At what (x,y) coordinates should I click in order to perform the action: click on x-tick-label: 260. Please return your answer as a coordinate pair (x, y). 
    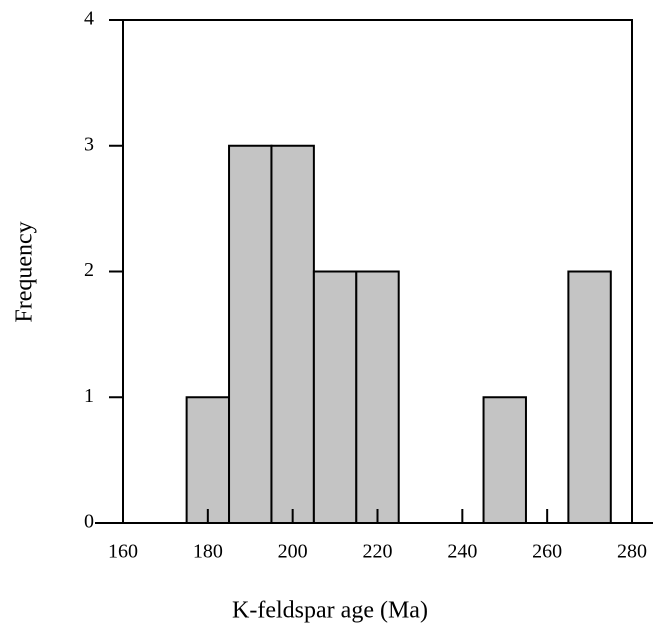
    Looking at the image, I should click on (547, 552).